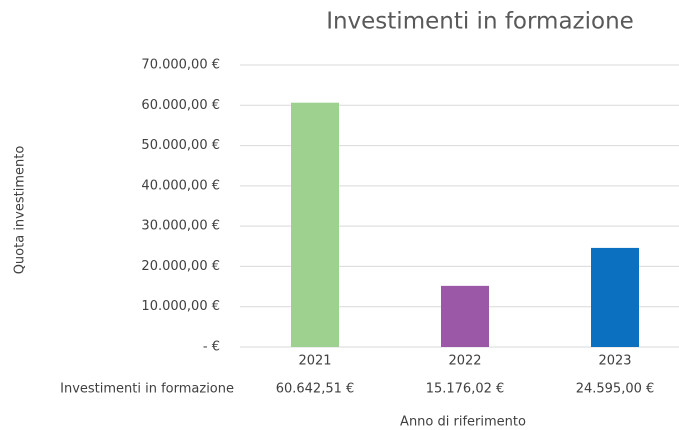  Describe the element at coordinates (147, 389) in the screenshot. I see `table-row-label: Investimenti in formazione` at that location.